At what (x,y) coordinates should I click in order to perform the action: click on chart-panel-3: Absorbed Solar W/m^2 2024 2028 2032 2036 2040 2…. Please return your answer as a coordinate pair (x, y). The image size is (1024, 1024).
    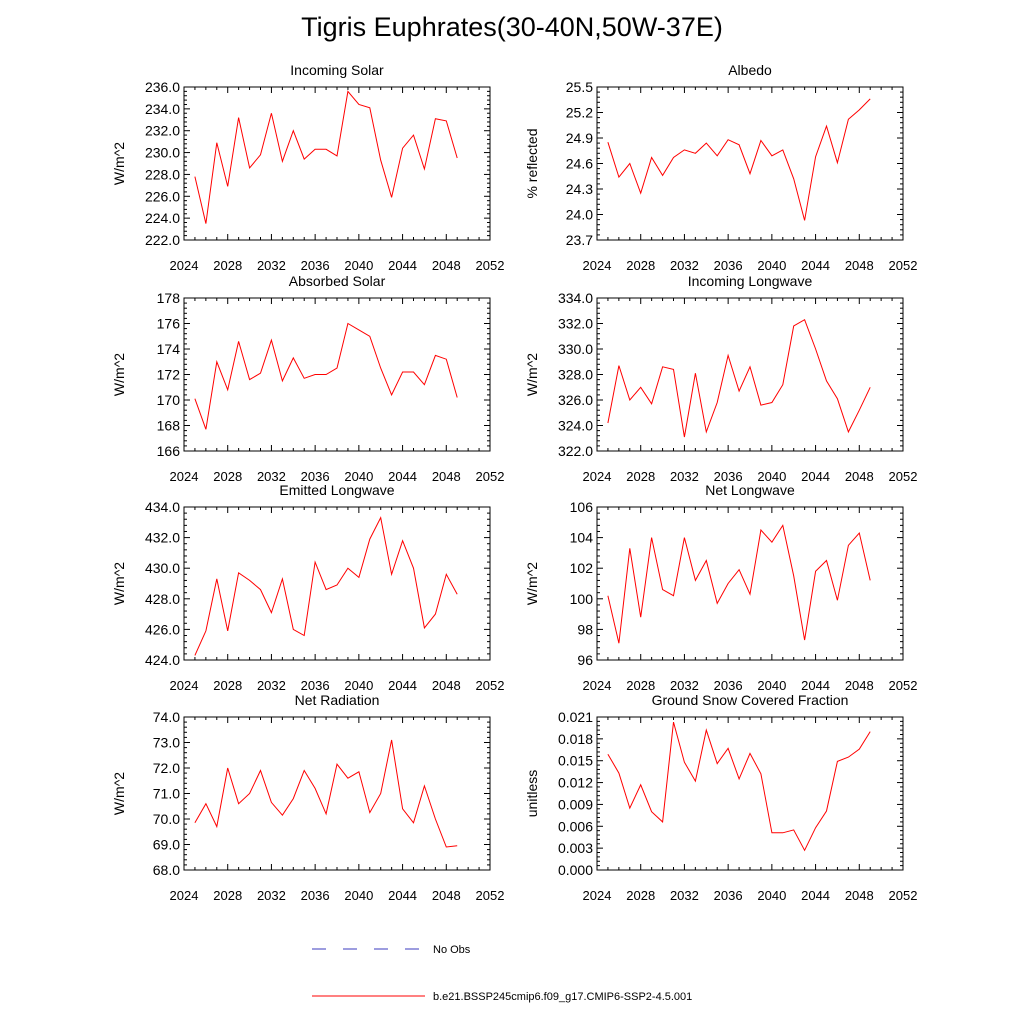
    Looking at the image, I should click on (307, 378).